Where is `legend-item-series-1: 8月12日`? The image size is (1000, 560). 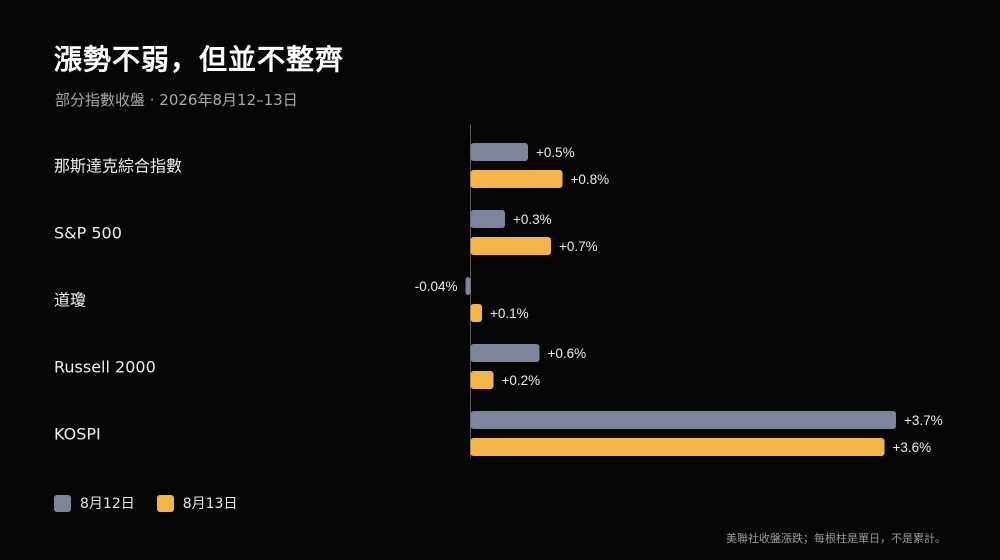
legend-item-series-1: 8月12日 is located at coordinates (94, 503).